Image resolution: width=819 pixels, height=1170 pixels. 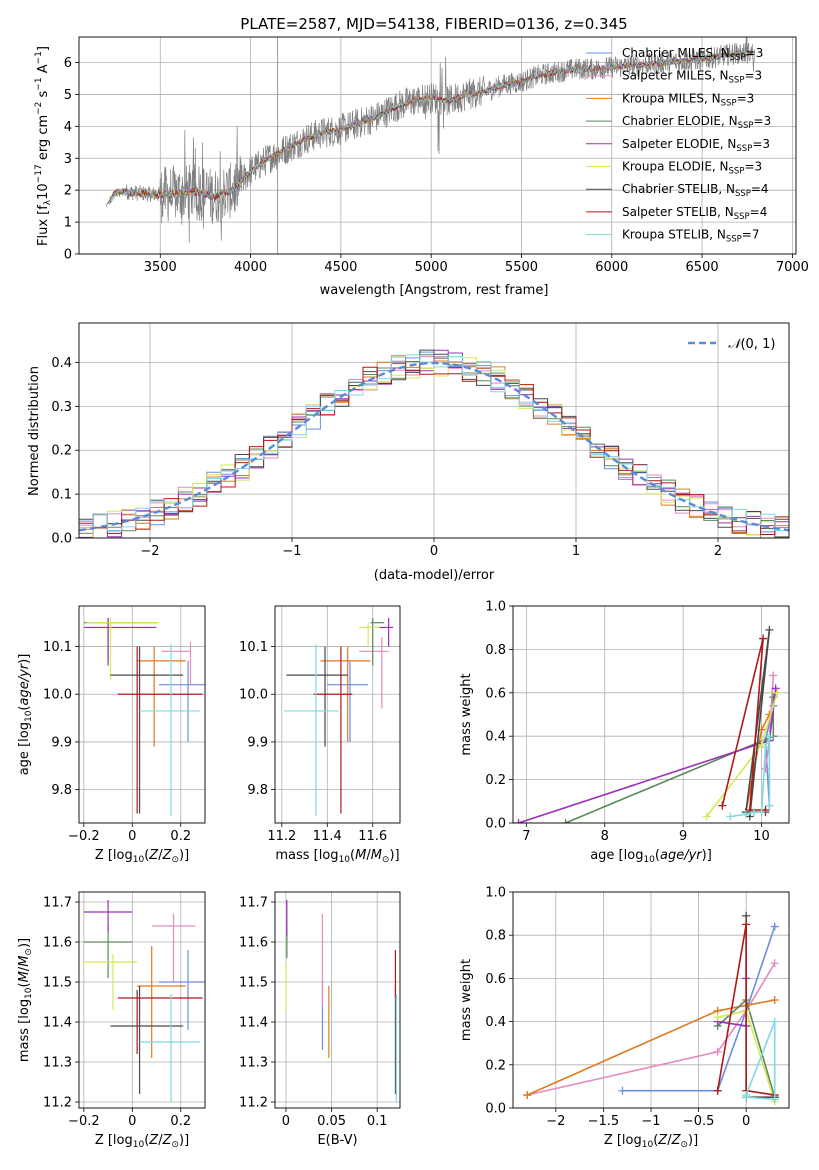 What do you see at coordinates (651, 856) in the screenshot?
I see `weight-vs-age-xlabel: age [log10(age/yr)]` at bounding box center [651, 856].